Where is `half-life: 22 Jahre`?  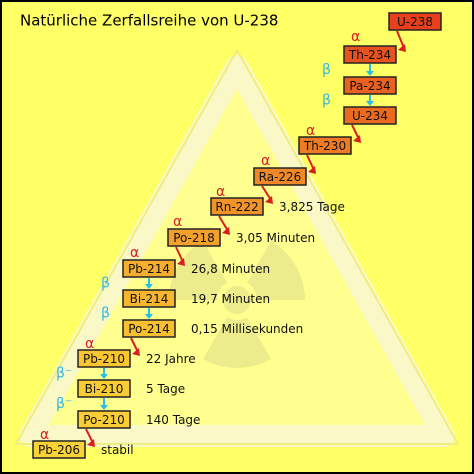
half-life: 22 Jahre is located at coordinates (171, 359).